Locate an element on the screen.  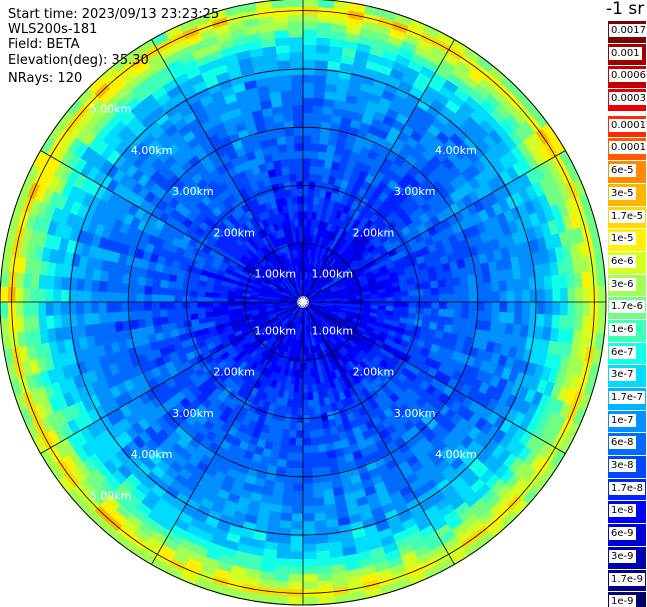
colorbar-level-label: 3e-7 is located at coordinates (622, 375).